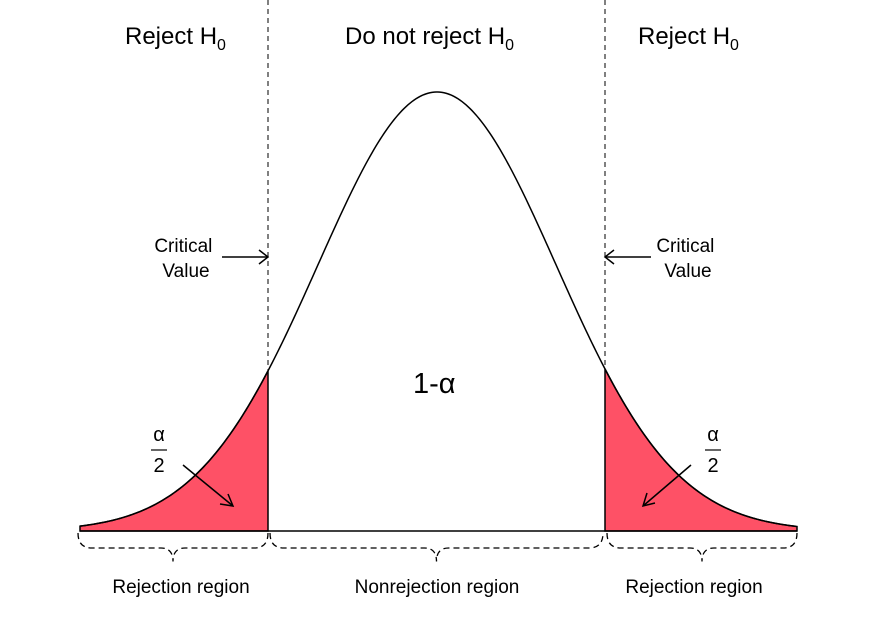 The image size is (875, 625). Describe the element at coordinates (701, 450) in the screenshot. I see `right-rejection-area` at that location.